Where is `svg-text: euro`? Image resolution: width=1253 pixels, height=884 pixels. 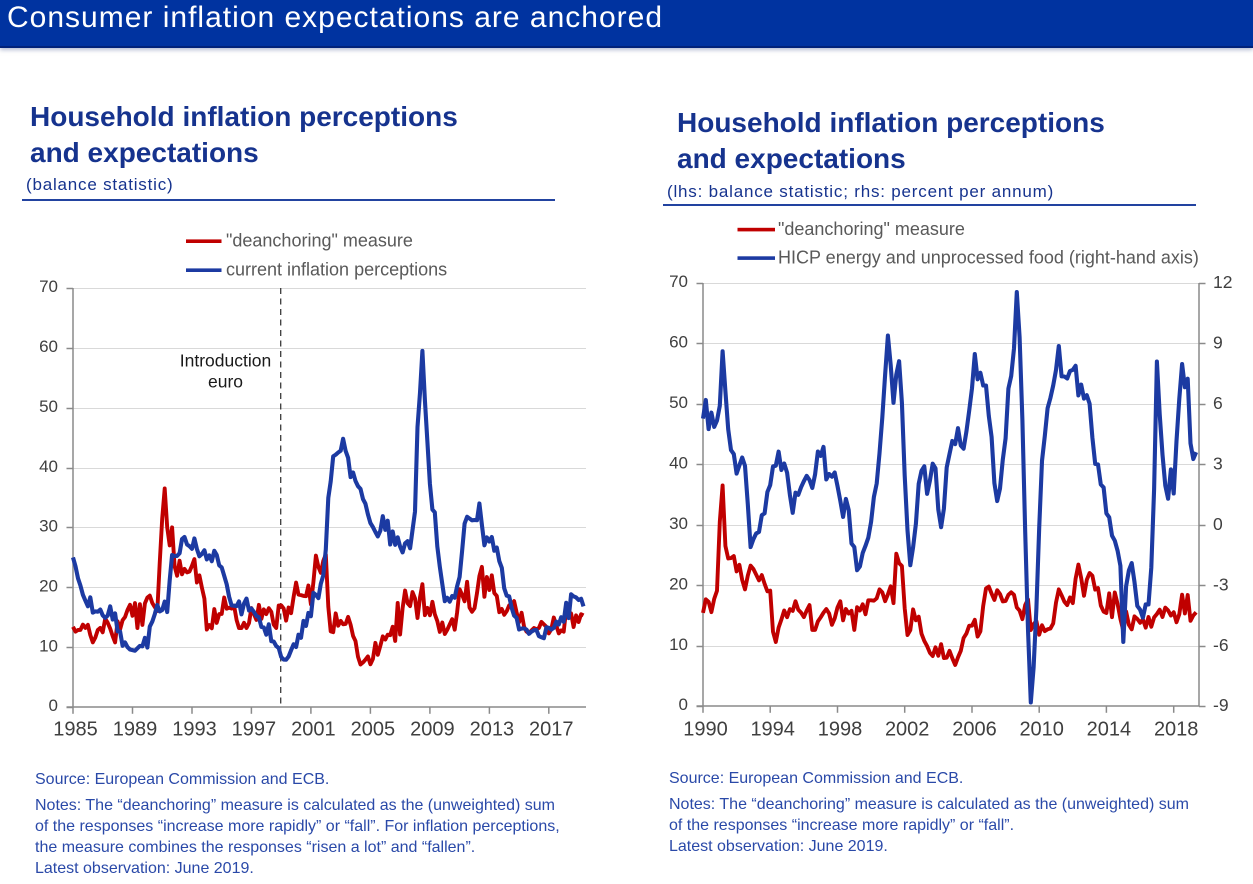 svg-text: euro is located at coordinates (225, 382).